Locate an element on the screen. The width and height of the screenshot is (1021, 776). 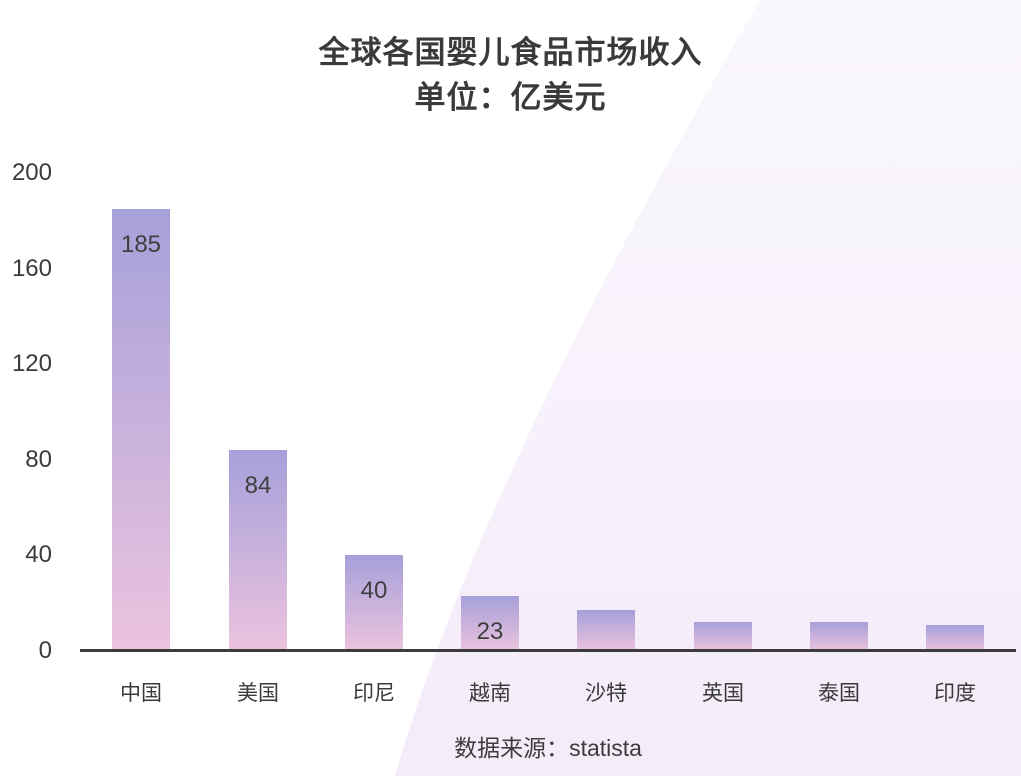
bar-2: 84 is located at coordinates (258, 550).